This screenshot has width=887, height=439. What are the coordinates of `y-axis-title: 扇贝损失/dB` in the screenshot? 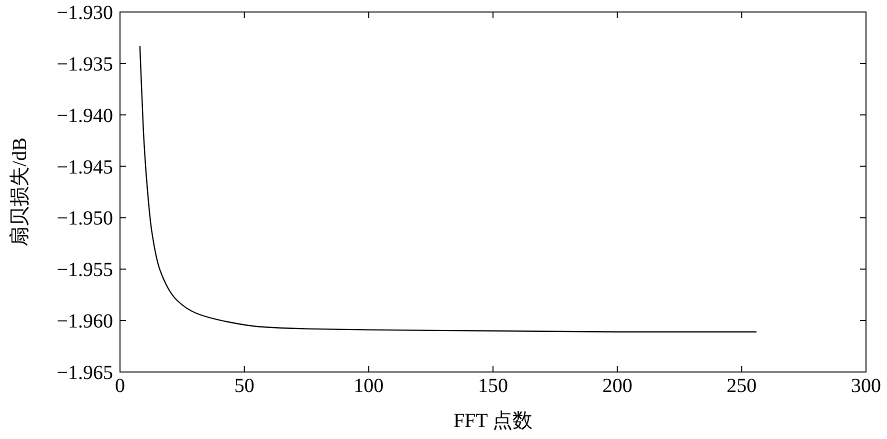 It's located at (20, 192).